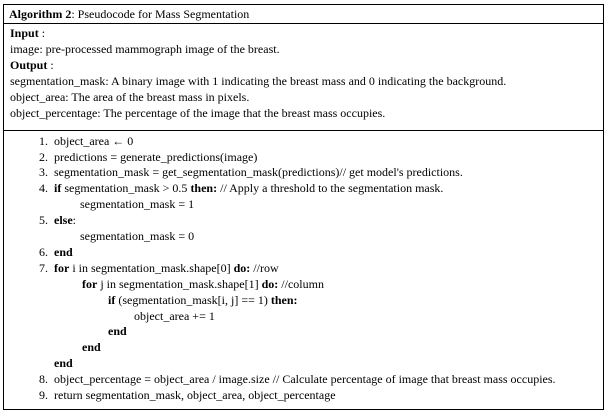  I want to click on algorithm-label: Algorithm 2, so click(40, 14).